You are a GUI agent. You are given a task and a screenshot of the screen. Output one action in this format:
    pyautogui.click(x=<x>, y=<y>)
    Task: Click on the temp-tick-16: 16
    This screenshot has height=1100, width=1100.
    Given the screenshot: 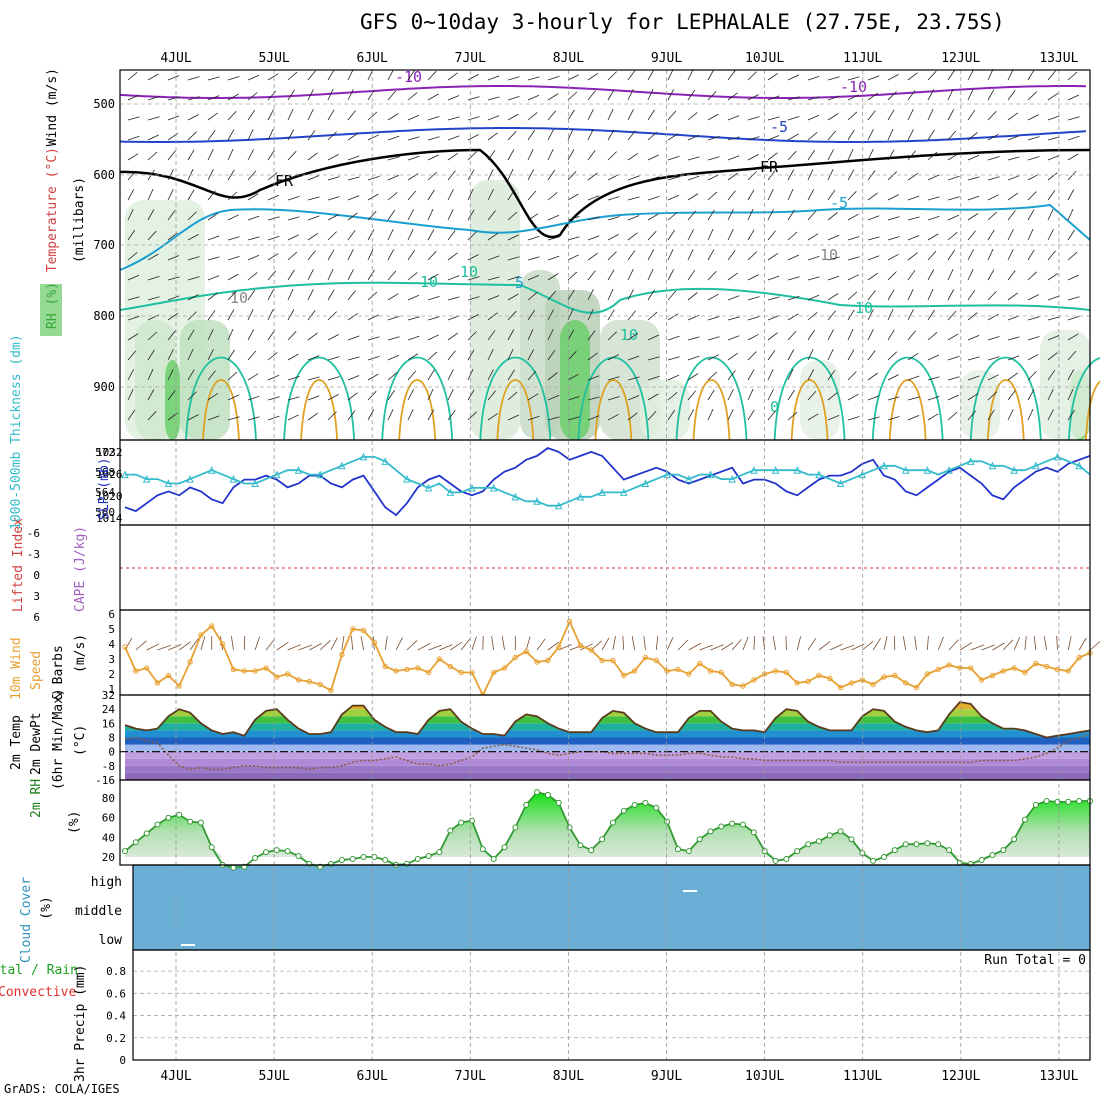 What is the action you would take?
    pyautogui.click(x=108, y=723)
    